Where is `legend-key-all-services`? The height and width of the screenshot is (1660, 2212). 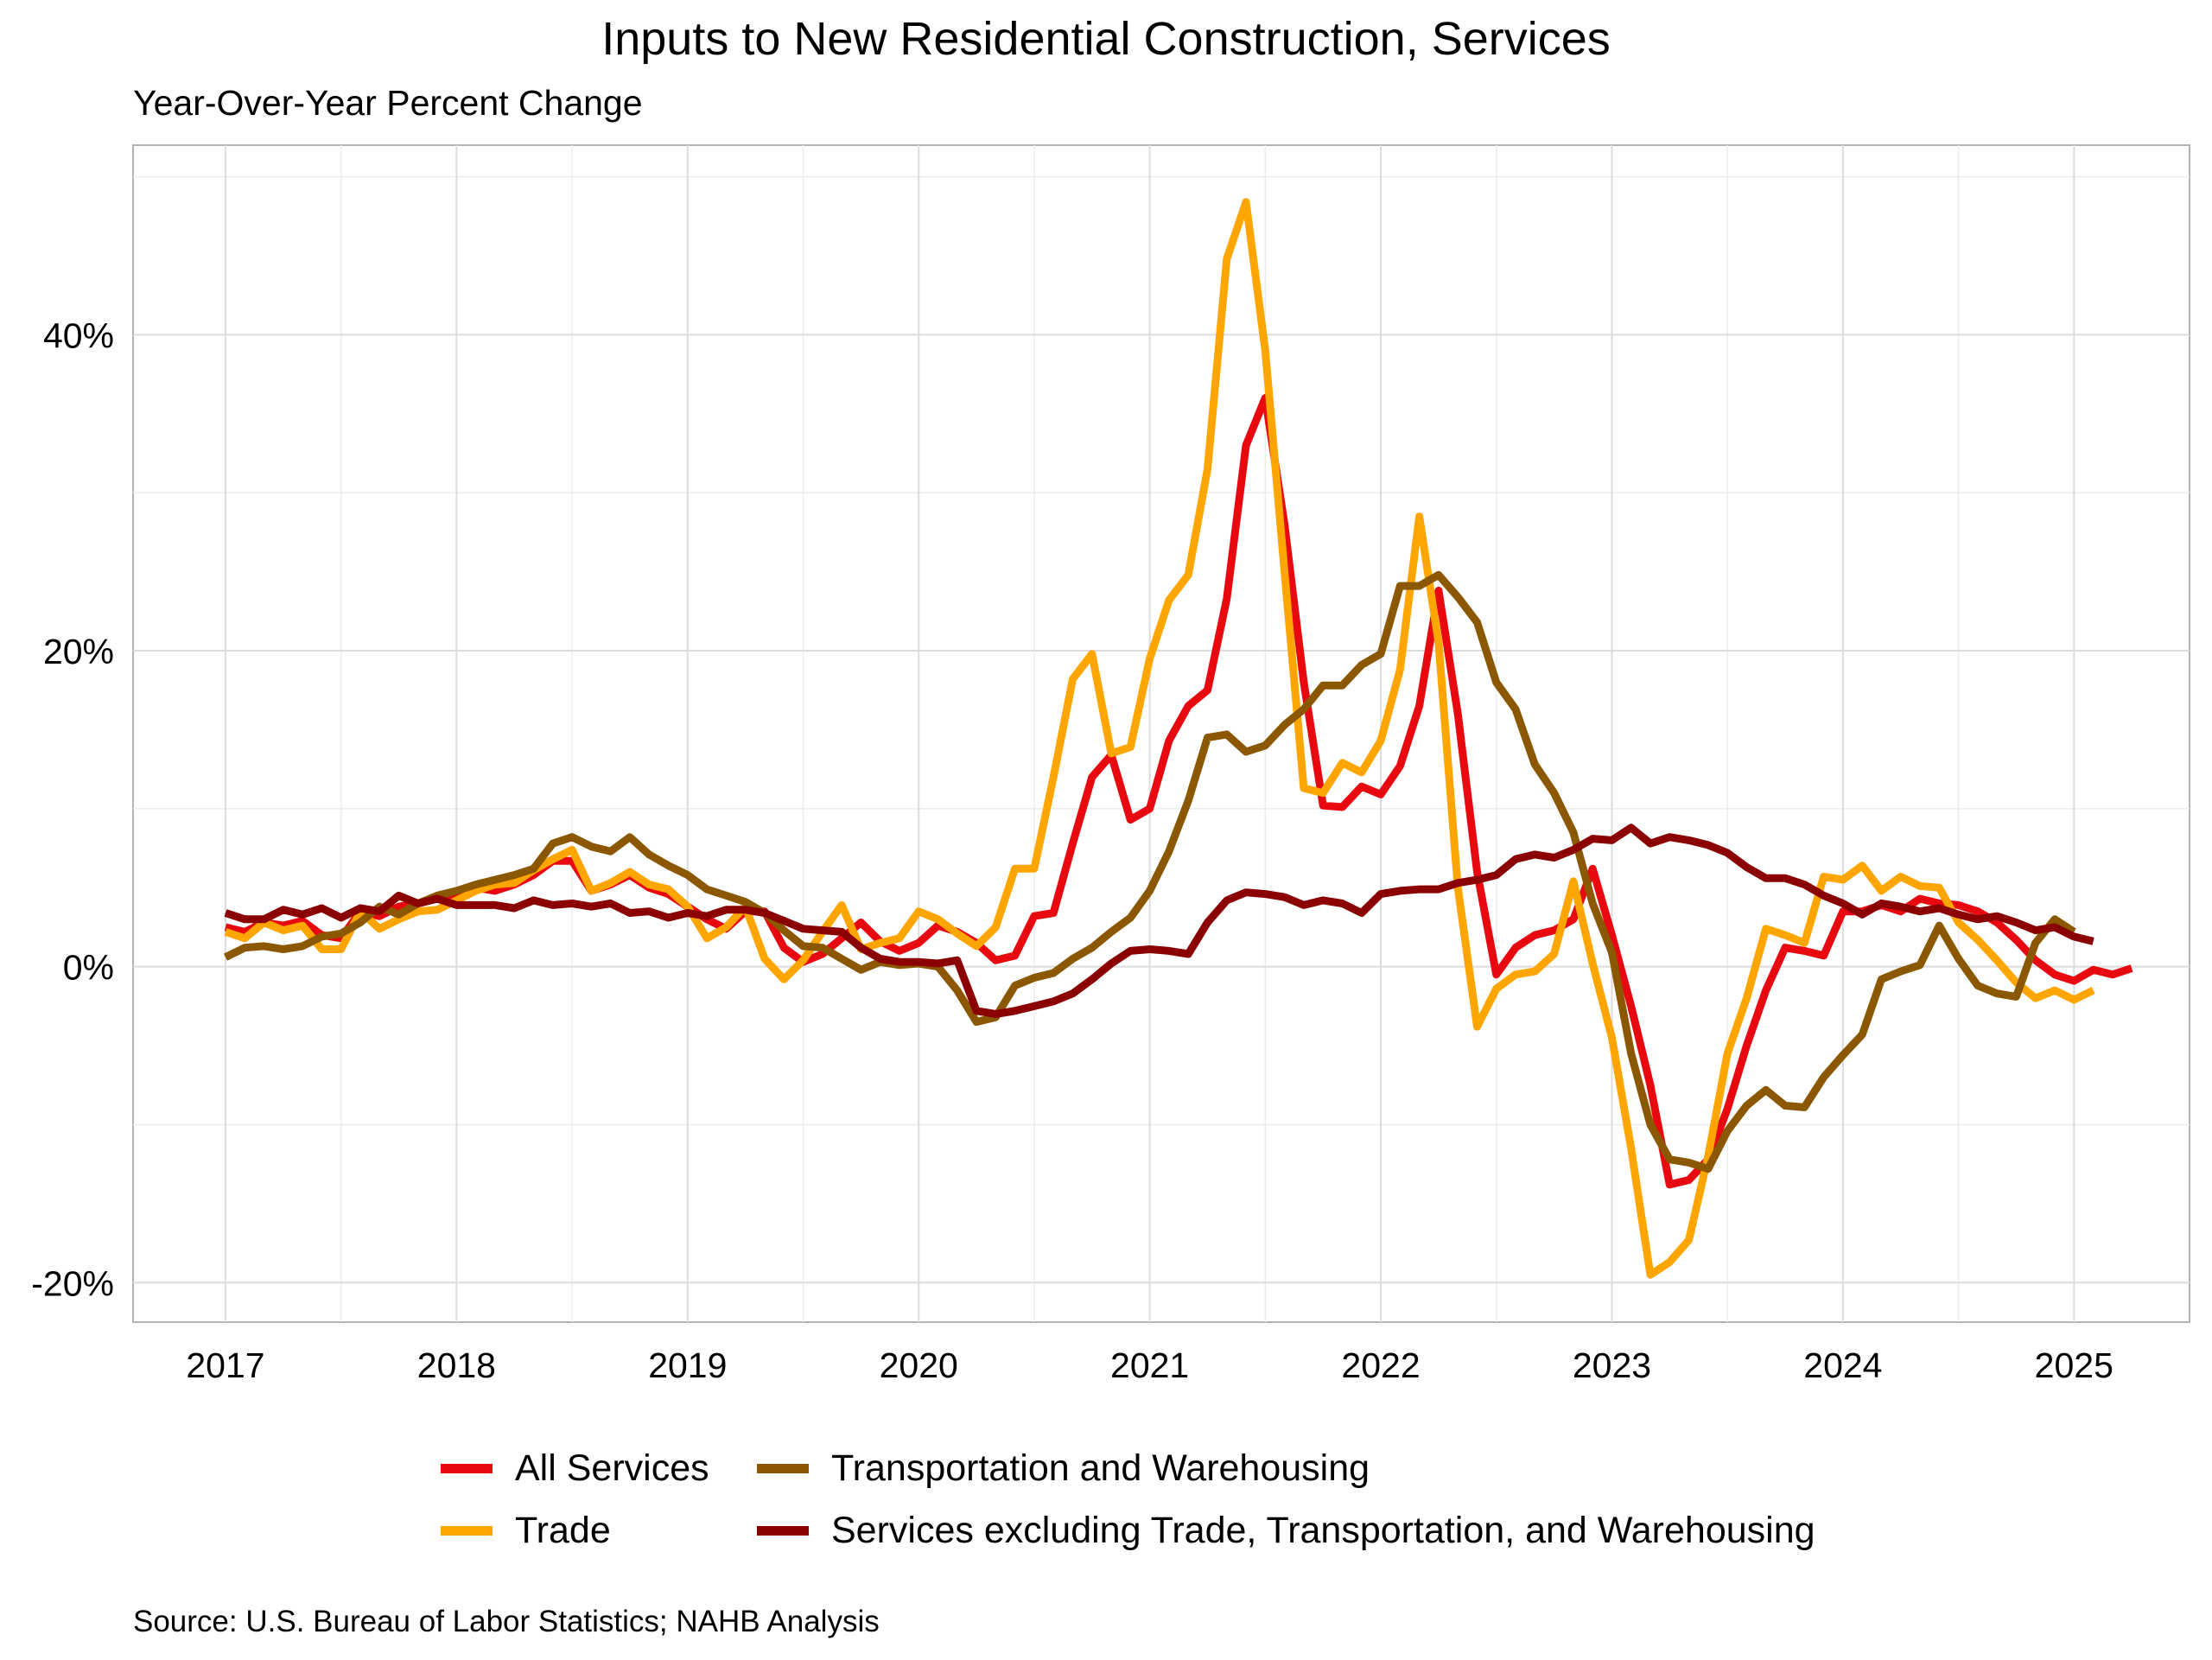
legend-key-all-services is located at coordinates (467, 1468).